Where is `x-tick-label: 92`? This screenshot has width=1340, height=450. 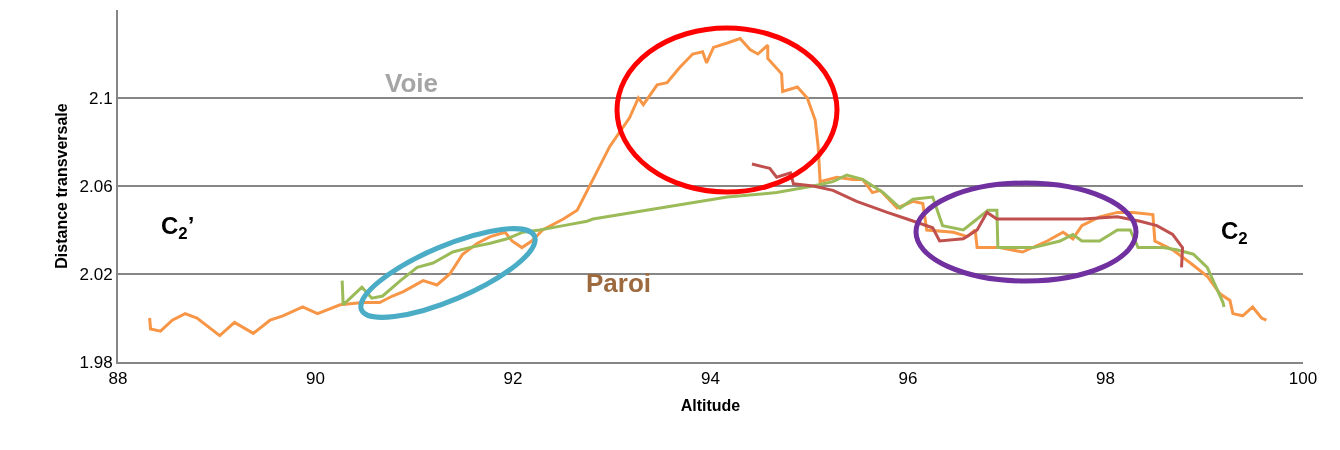
x-tick-label: 92 is located at coordinates (513, 379).